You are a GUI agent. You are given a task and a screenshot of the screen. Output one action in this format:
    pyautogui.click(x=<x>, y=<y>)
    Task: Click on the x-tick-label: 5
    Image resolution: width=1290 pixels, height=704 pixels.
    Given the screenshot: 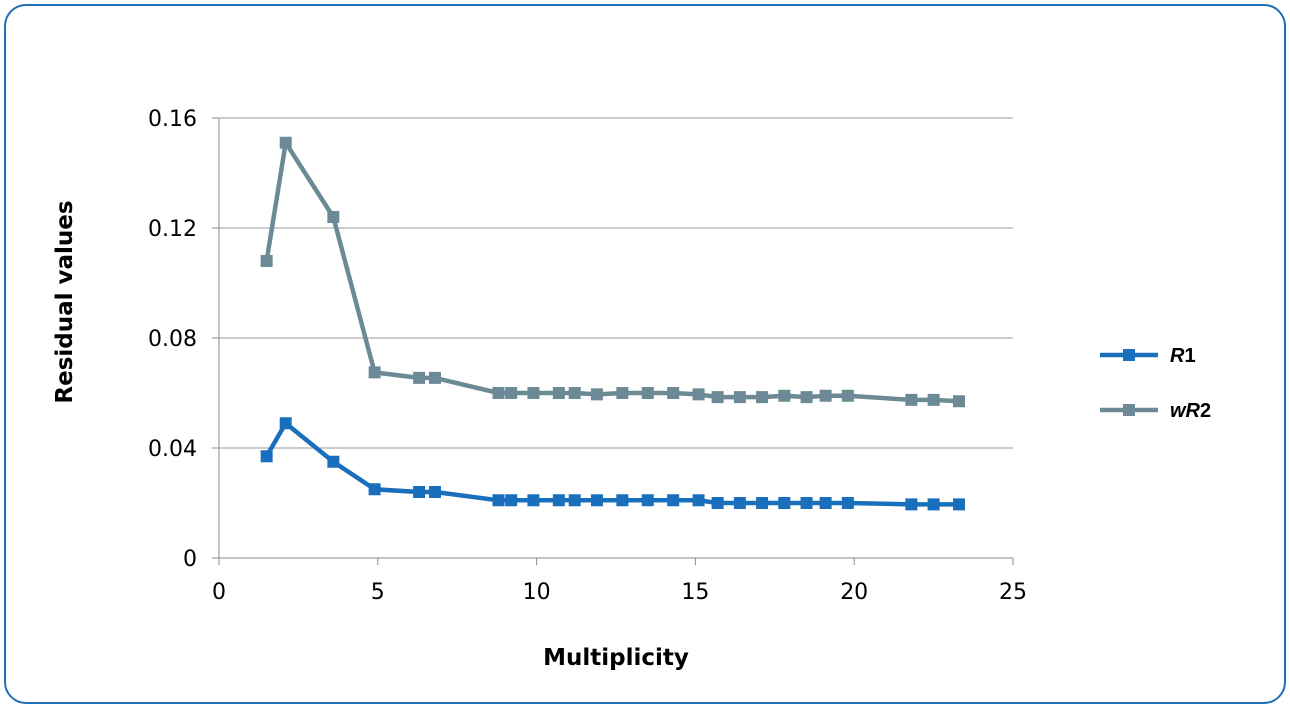 What is the action you would take?
    pyautogui.click(x=378, y=592)
    